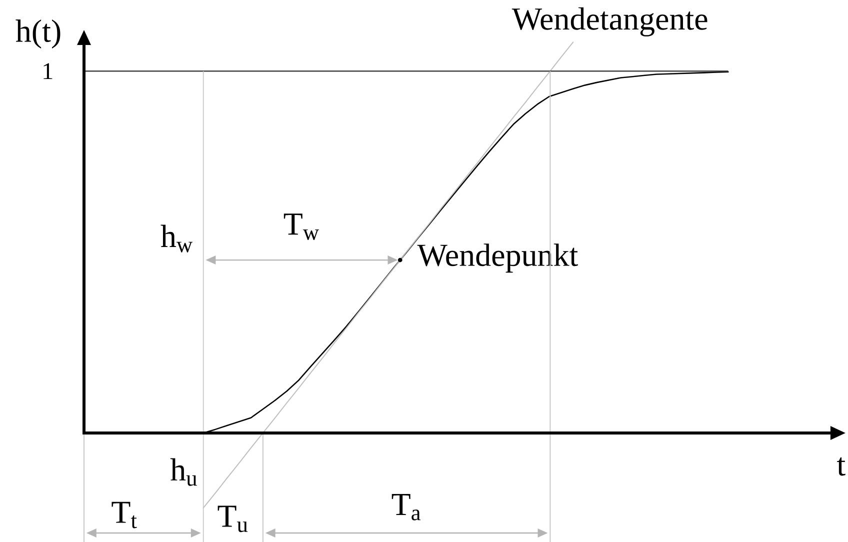  I want to click on text: Wendetangente, so click(610, 21).